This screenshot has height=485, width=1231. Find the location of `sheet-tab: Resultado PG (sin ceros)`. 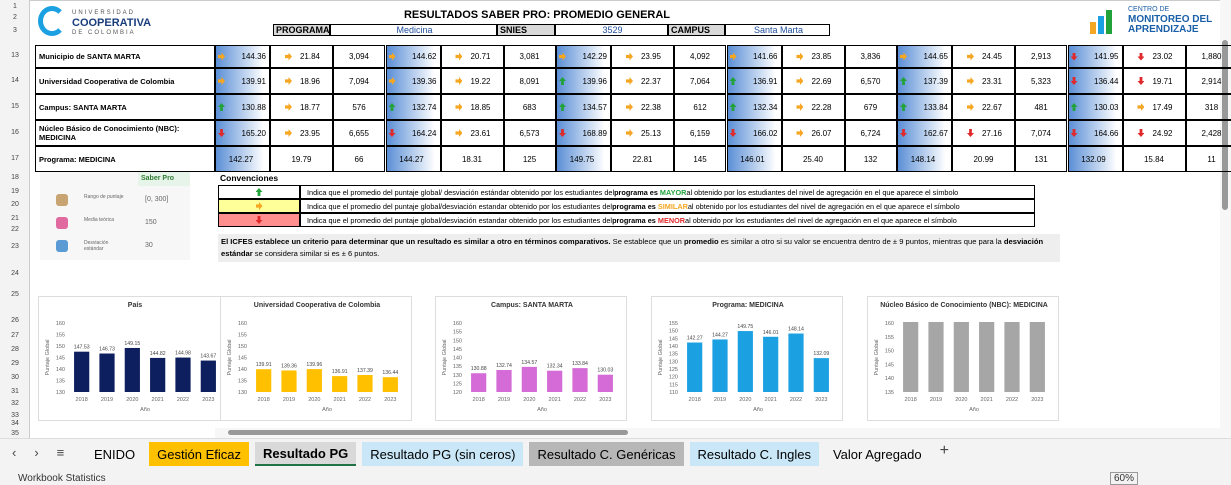

sheet-tab: Resultado PG (sin ceros) is located at coordinates (443, 454).